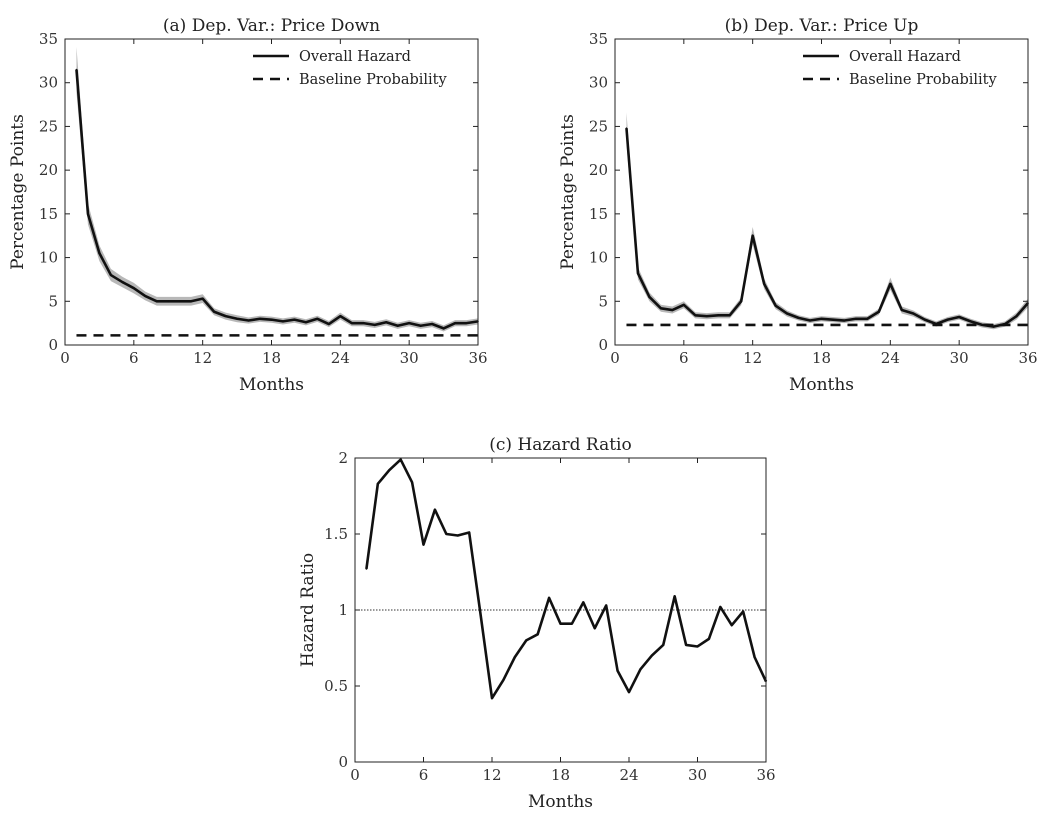 The height and width of the screenshot is (815, 1038). I want to click on x-tick-label: 30, so click(959, 358).